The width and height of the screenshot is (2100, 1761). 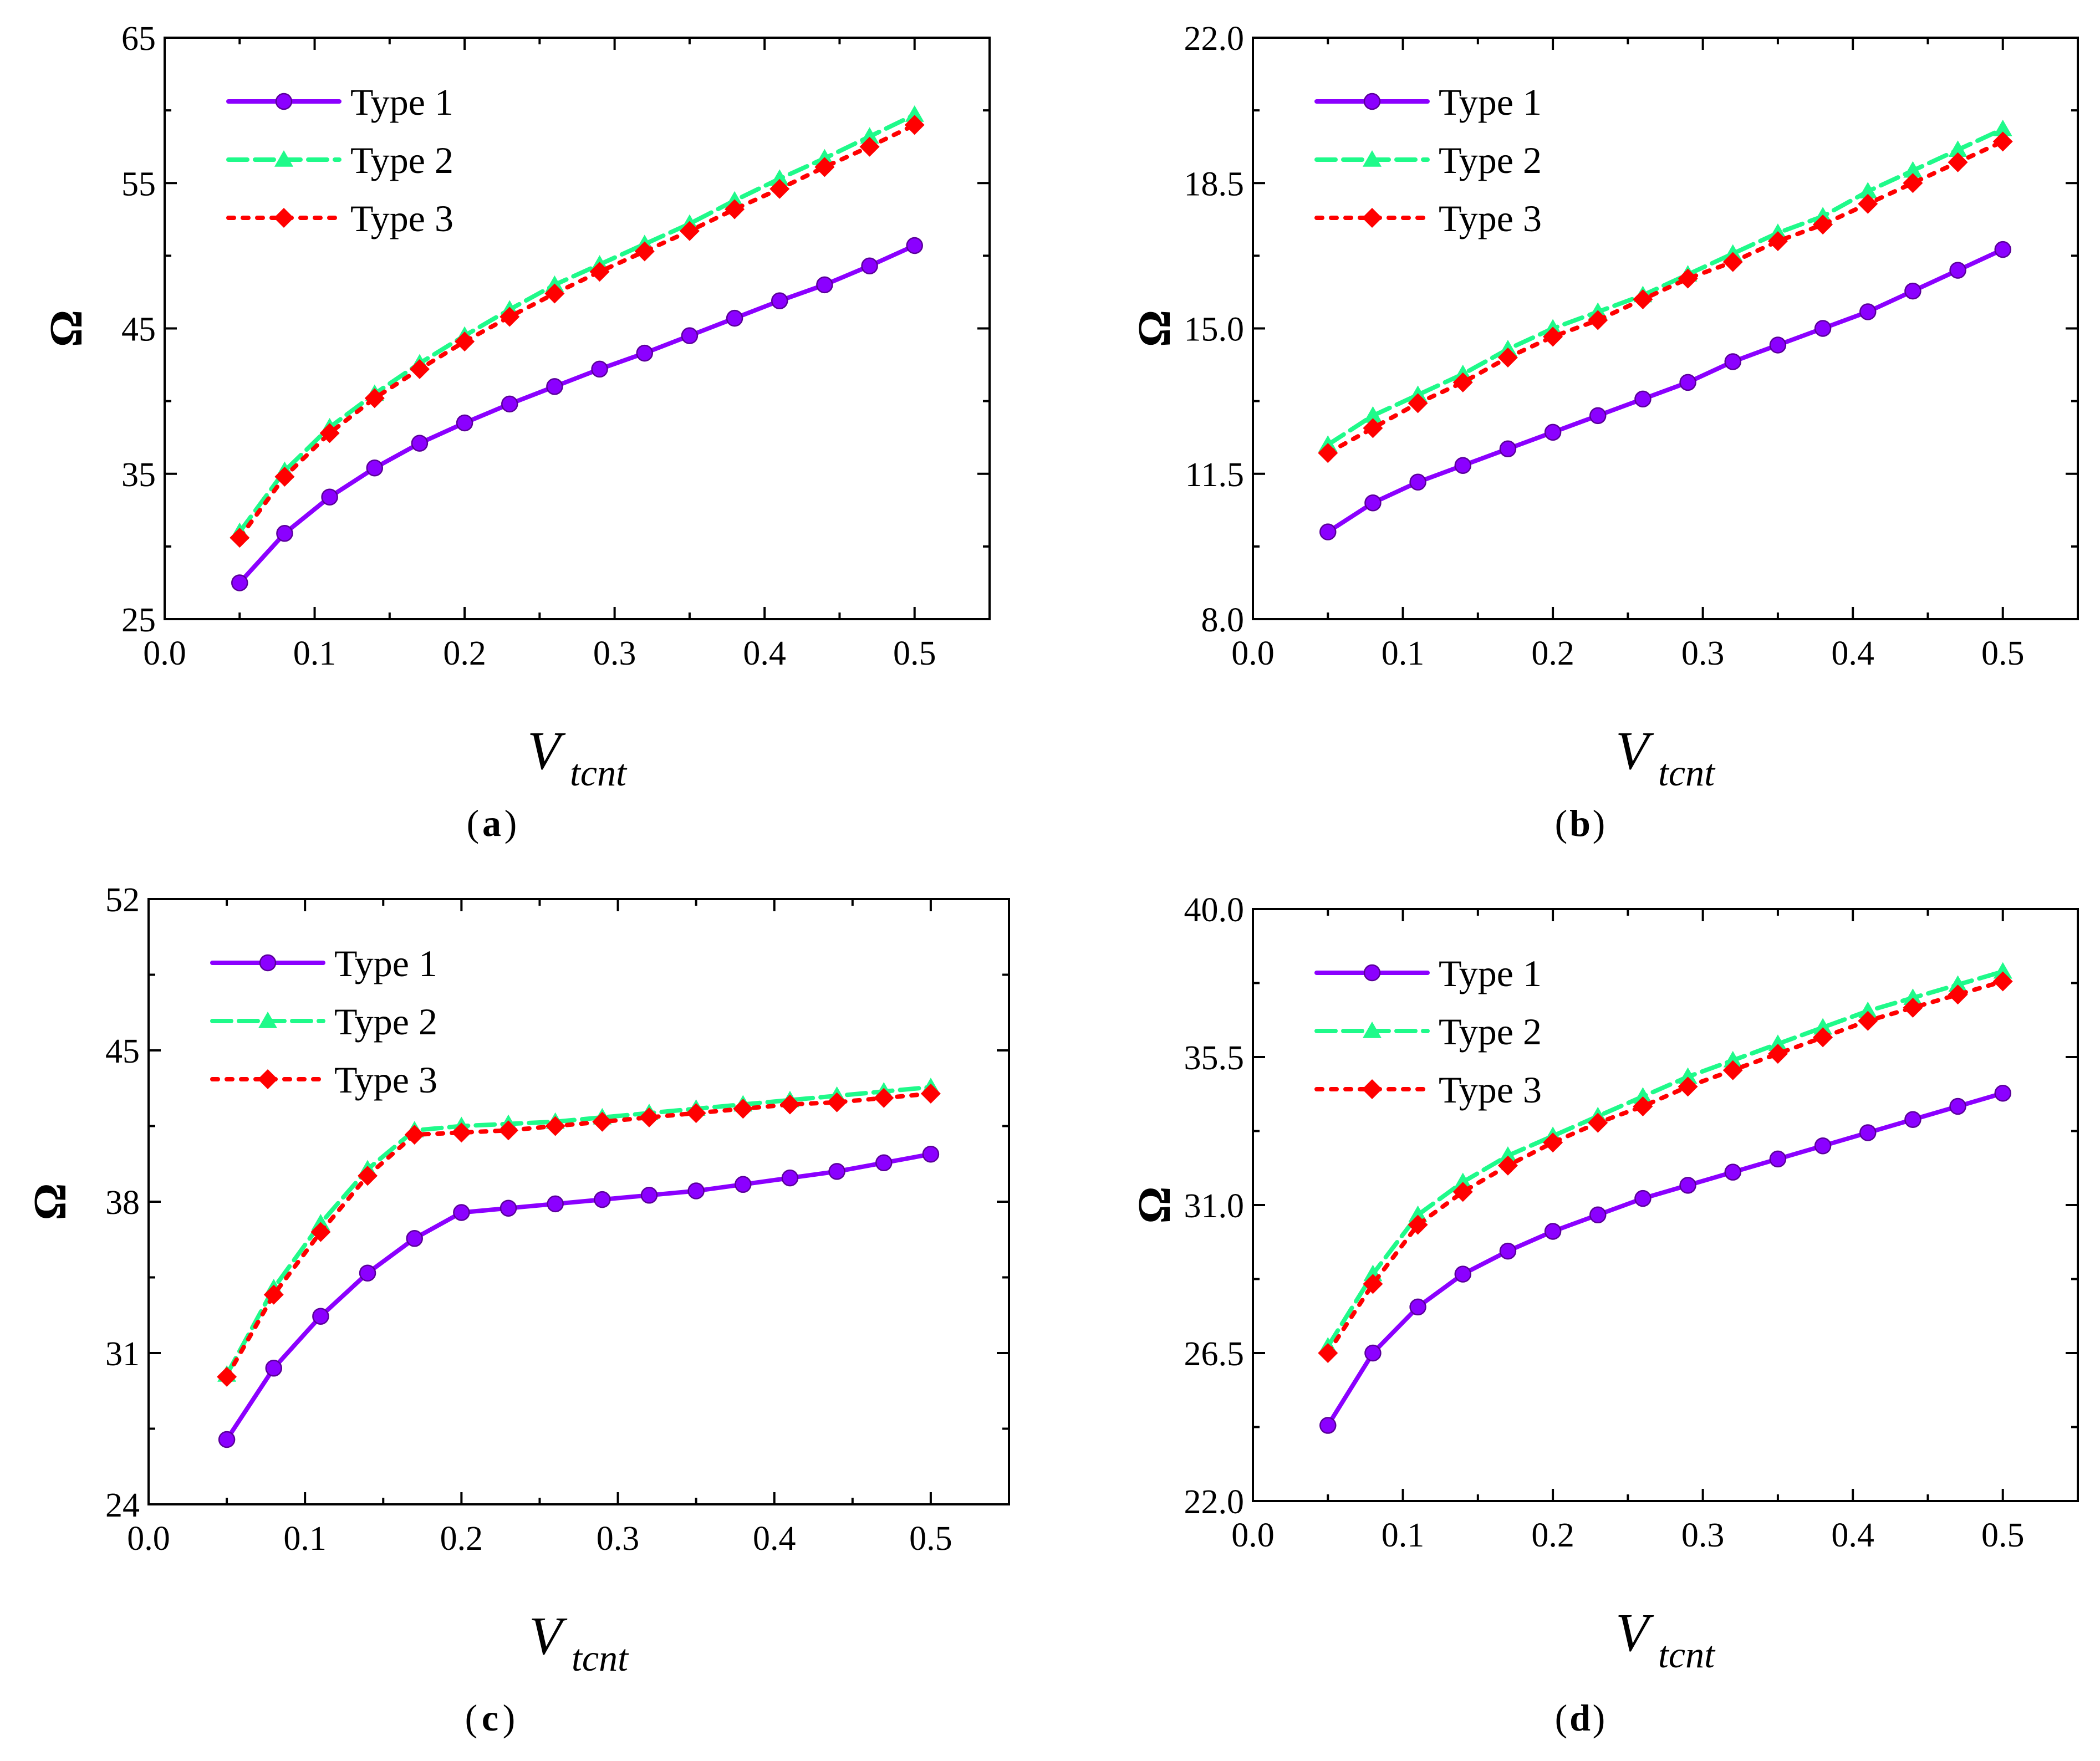 I want to click on legend-label: Type 3, so click(x=1490, y=1090).